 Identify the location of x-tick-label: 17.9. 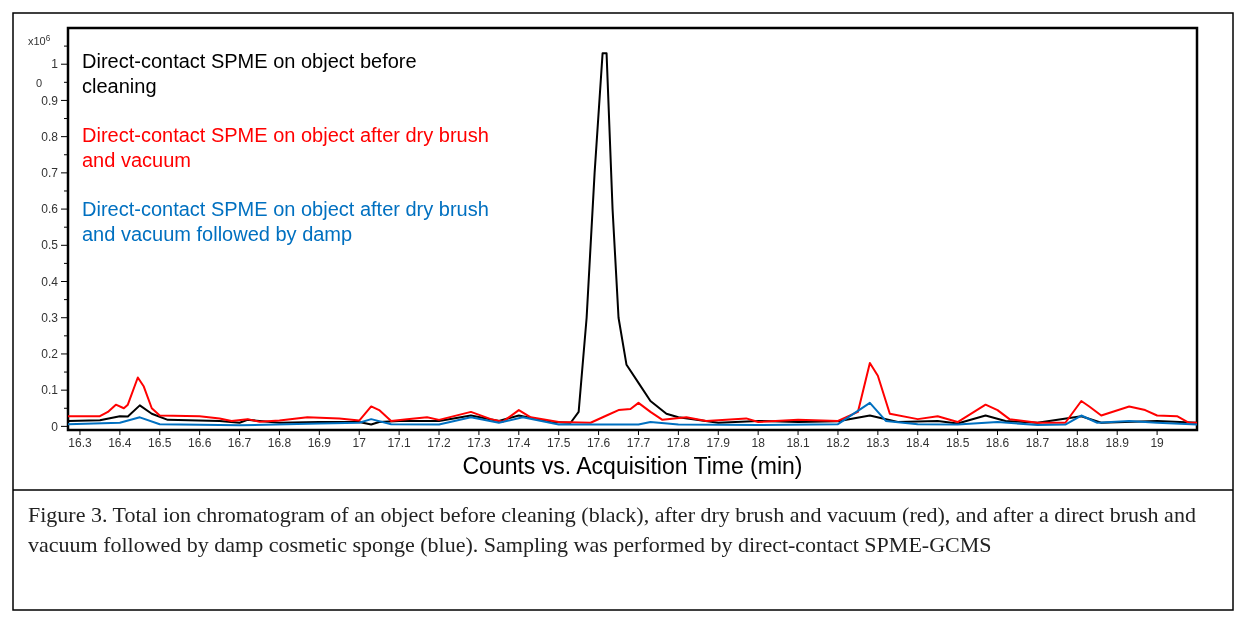
(718, 443).